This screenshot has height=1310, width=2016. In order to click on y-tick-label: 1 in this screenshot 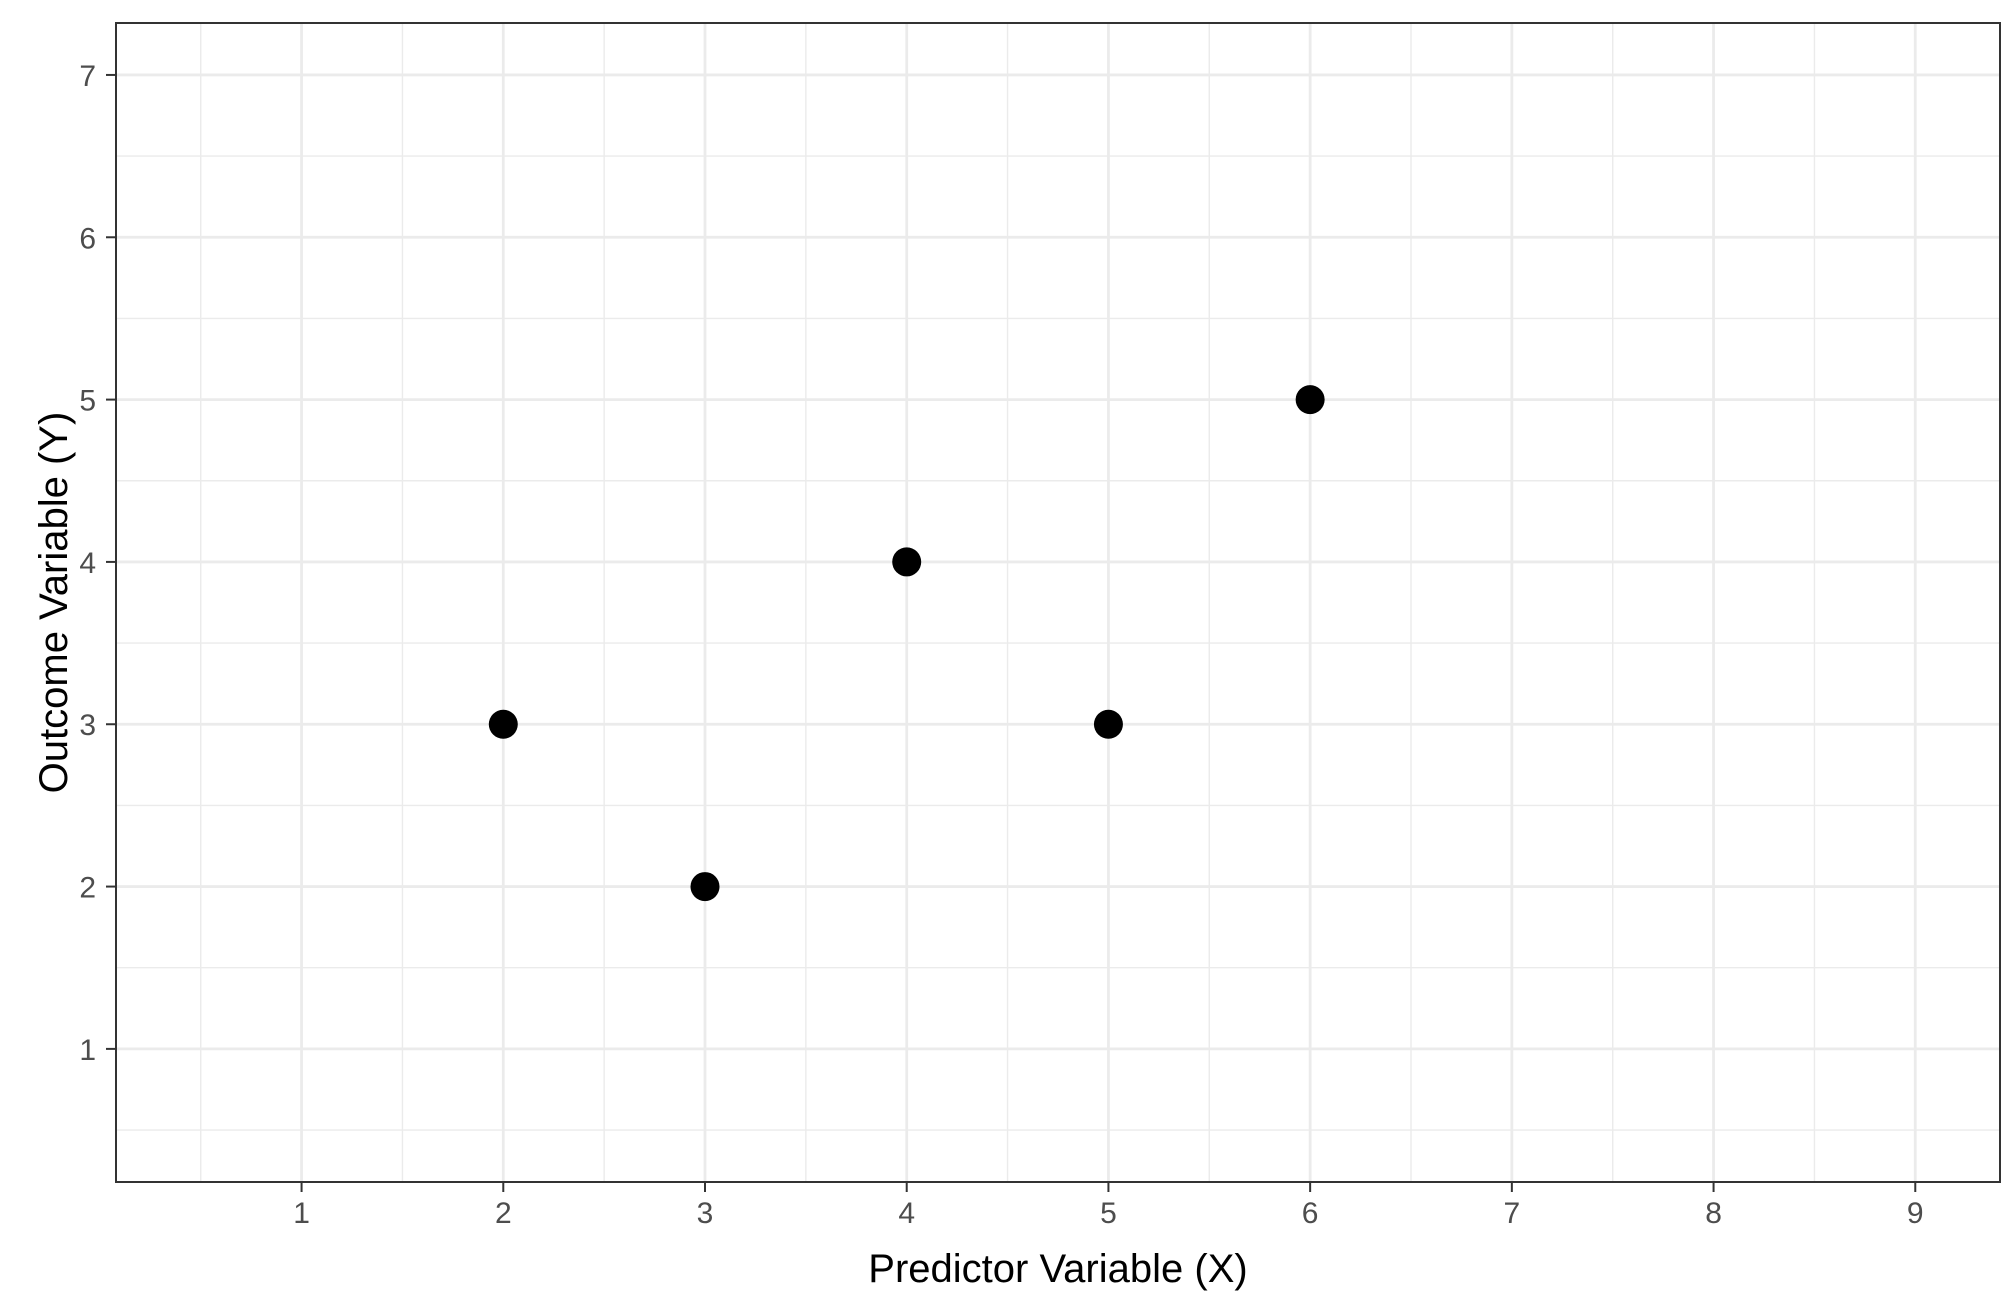, I will do `click(87, 1050)`.